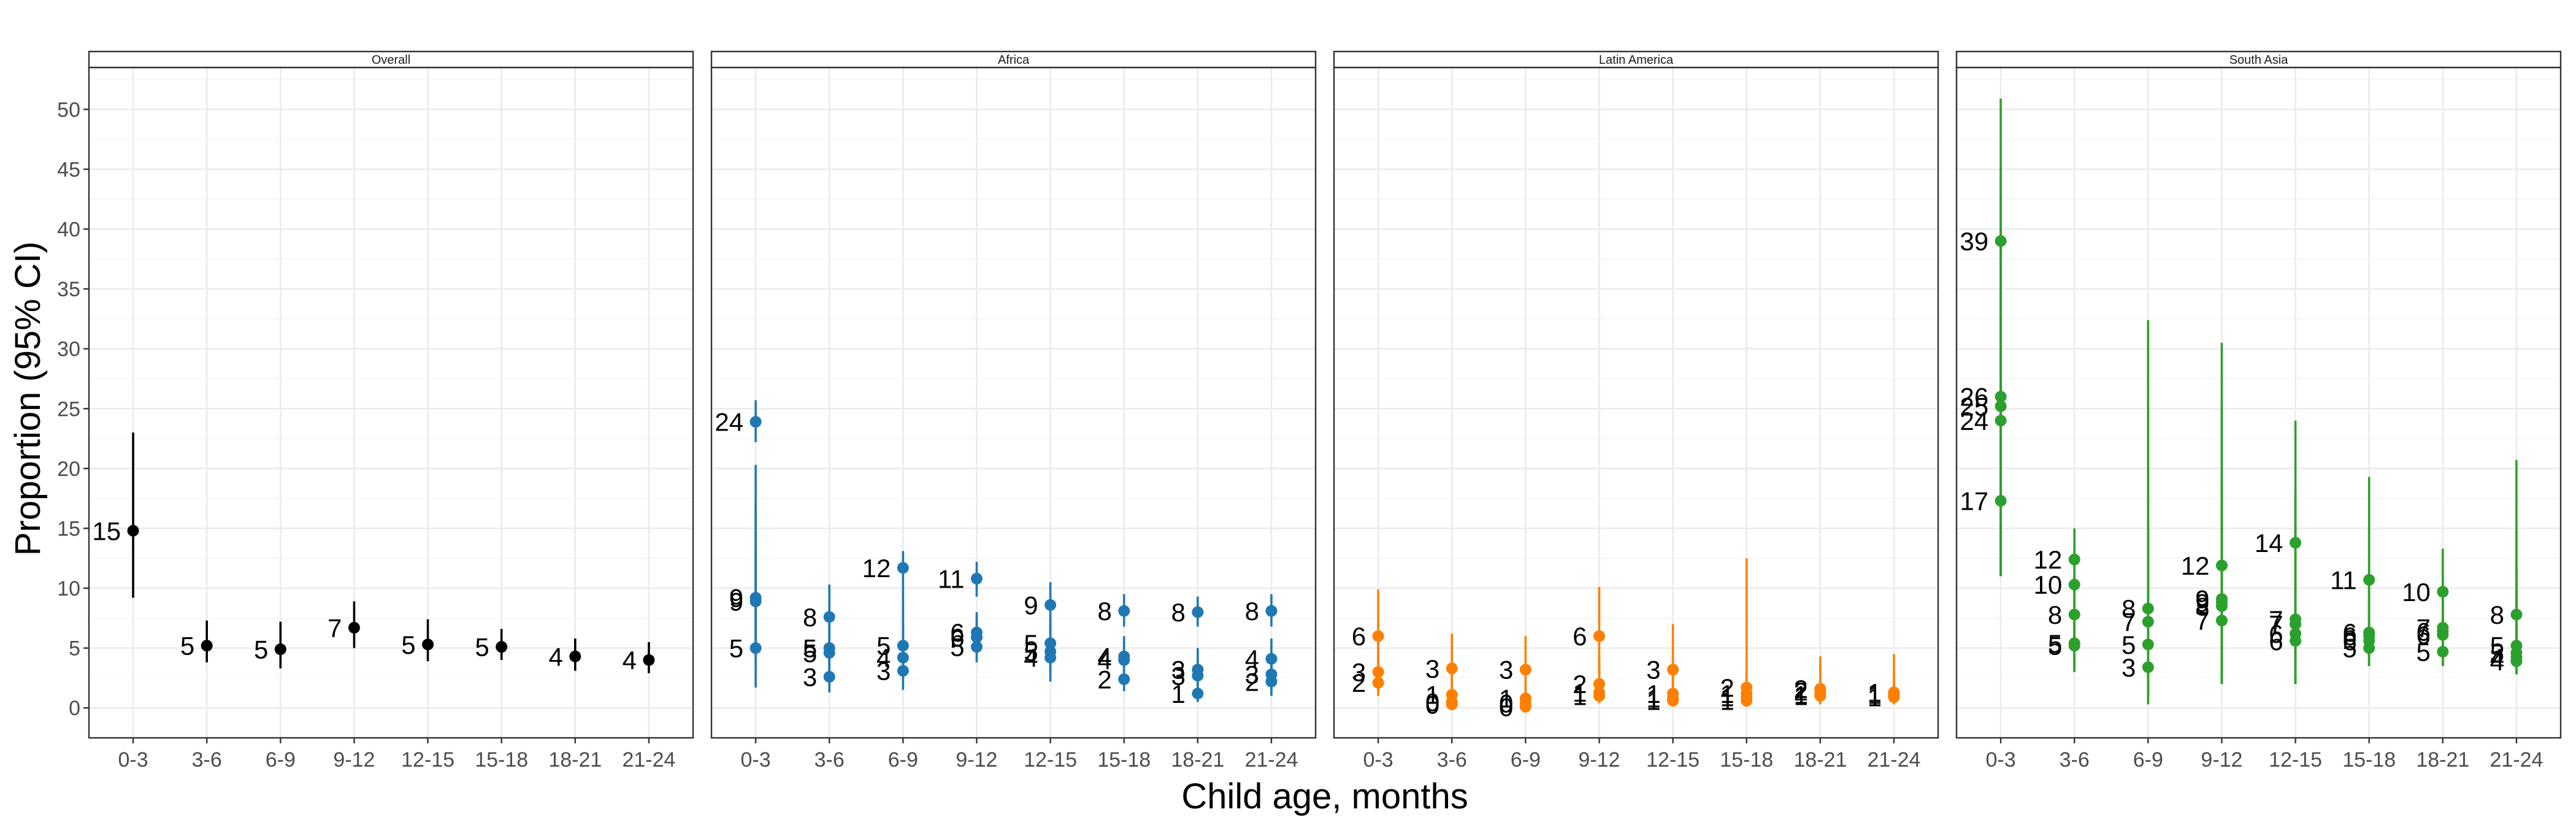 The image size is (2576, 828). Describe the element at coordinates (2202, 599) in the screenshot. I see `data-label: 9` at that location.